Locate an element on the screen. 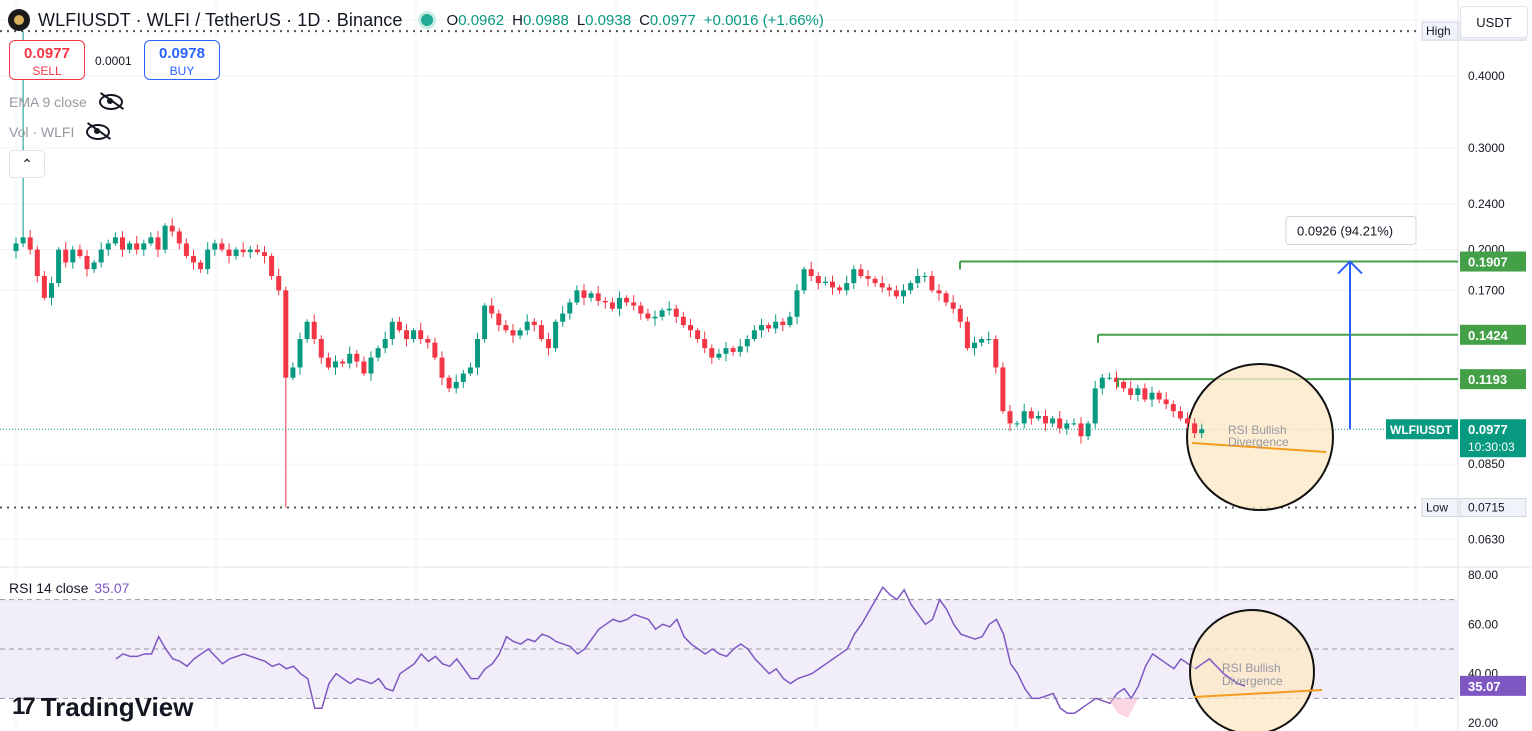  level-value-bg is located at coordinates (1493, 508).